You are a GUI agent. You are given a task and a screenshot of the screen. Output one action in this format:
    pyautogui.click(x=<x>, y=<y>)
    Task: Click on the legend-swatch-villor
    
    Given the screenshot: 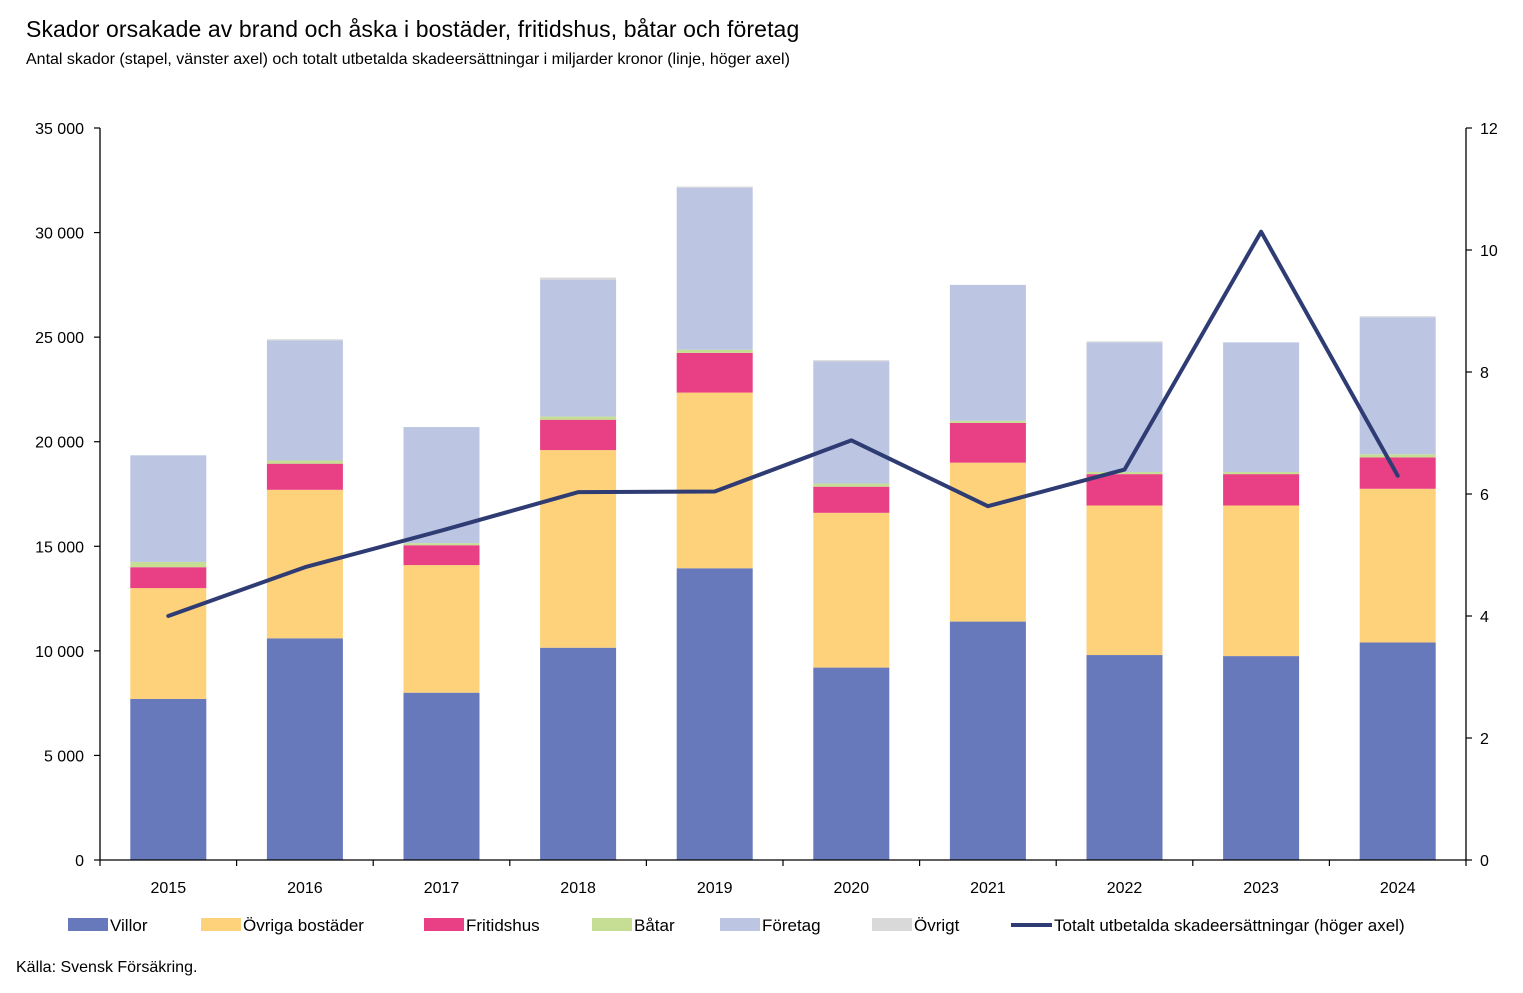 What is the action you would take?
    pyautogui.click(x=88, y=924)
    